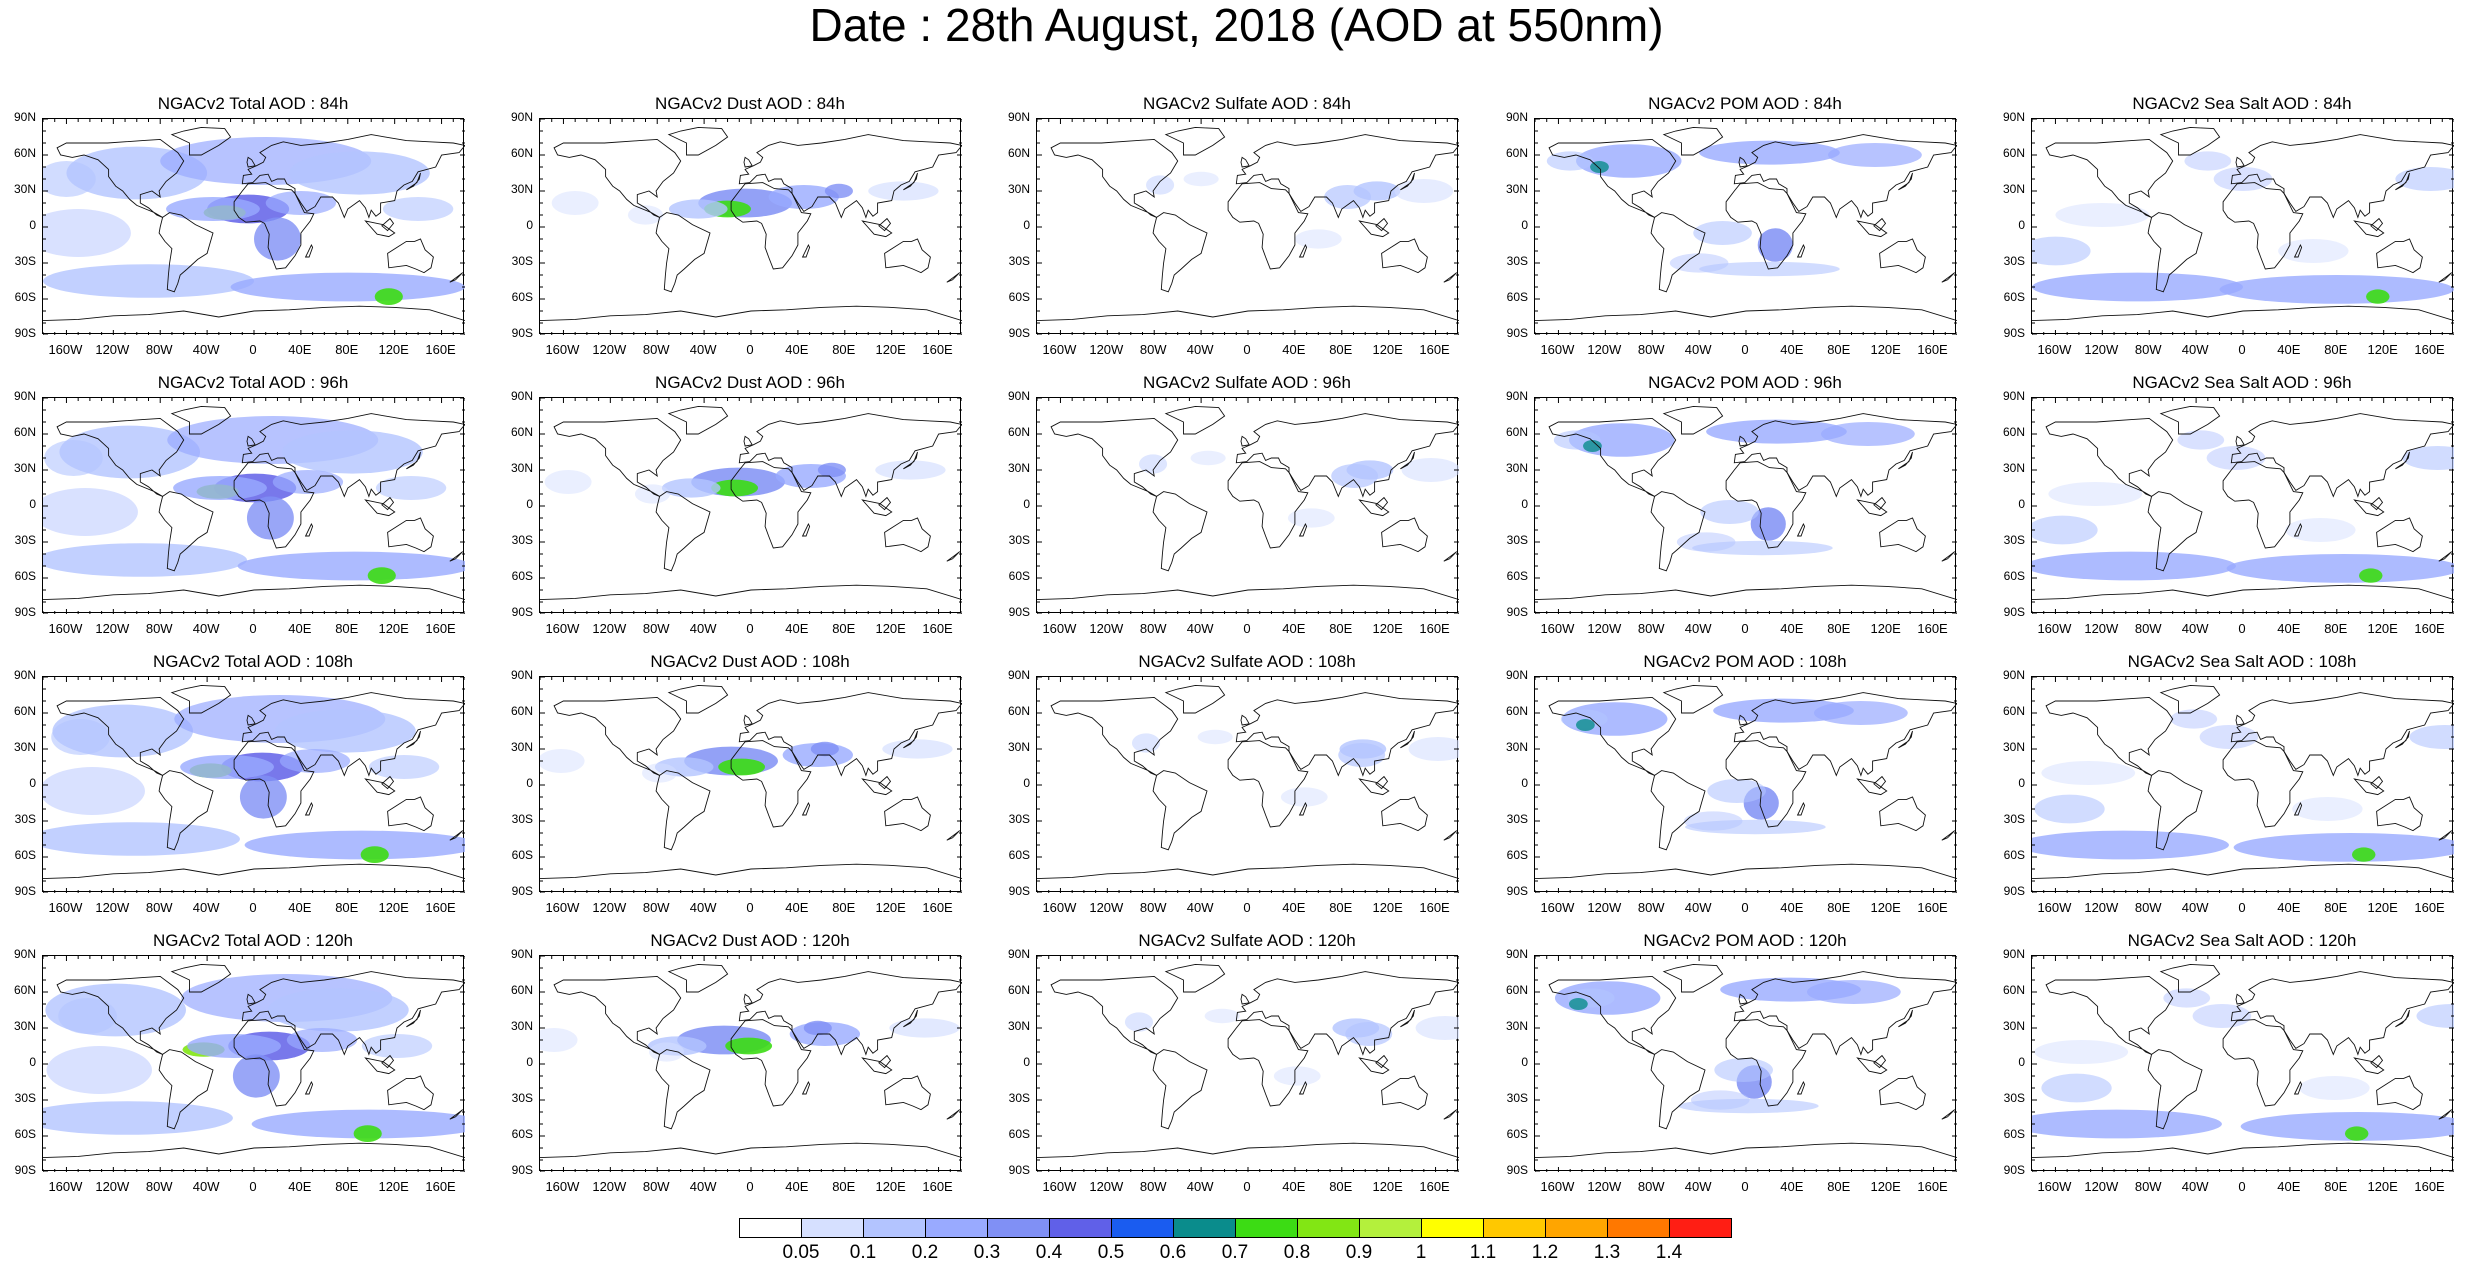 This screenshot has height=1264, width=2473. What do you see at coordinates (1247, 226) in the screenshot?
I see `map-panel-sulfate-84h` at bounding box center [1247, 226].